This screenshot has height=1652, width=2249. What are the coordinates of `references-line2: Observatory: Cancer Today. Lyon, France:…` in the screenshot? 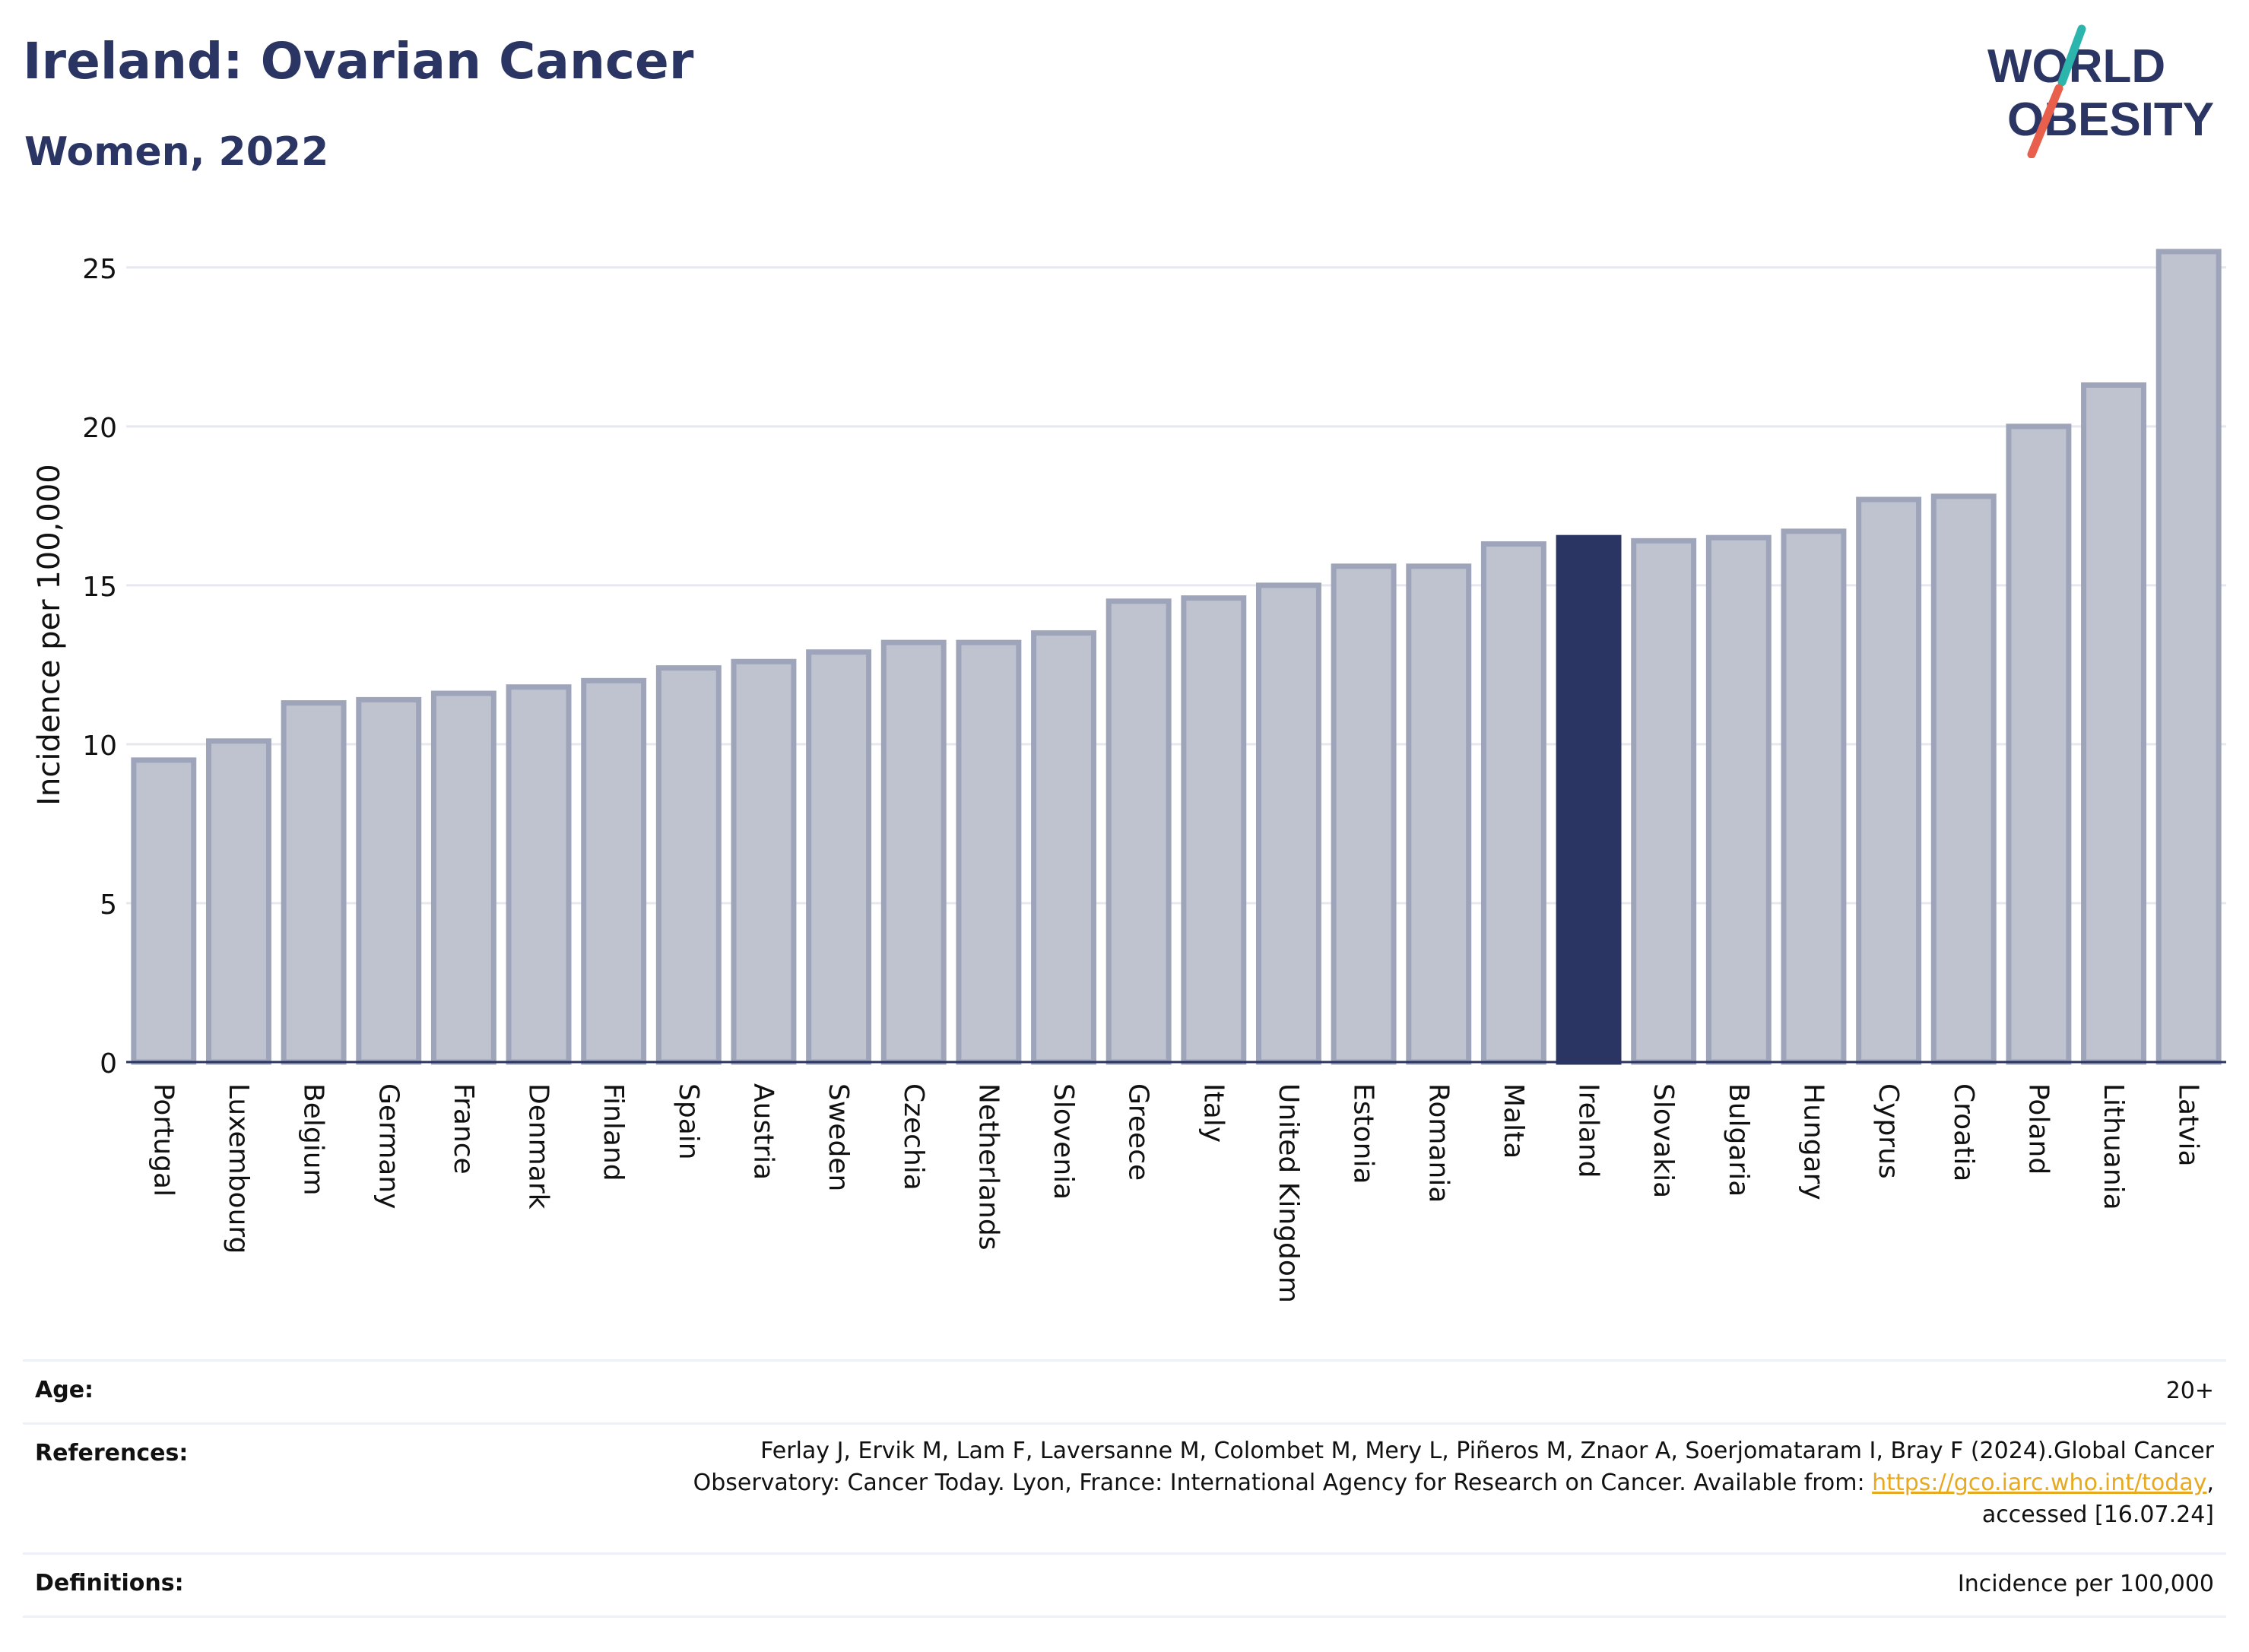 It's located at (1118, 1483).